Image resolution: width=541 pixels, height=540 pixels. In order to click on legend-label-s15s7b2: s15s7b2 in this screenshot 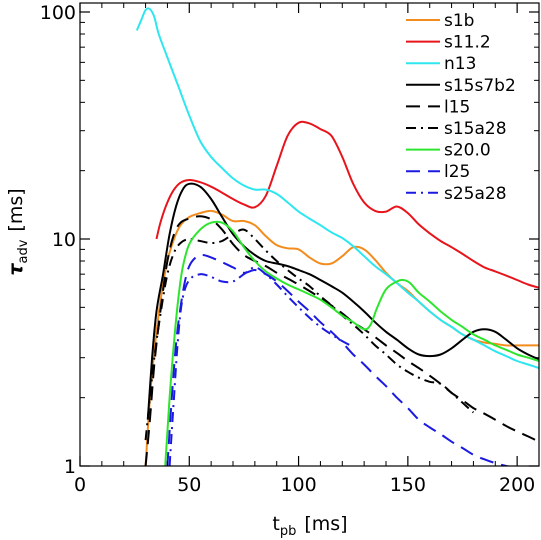, I will do `click(480, 86)`.